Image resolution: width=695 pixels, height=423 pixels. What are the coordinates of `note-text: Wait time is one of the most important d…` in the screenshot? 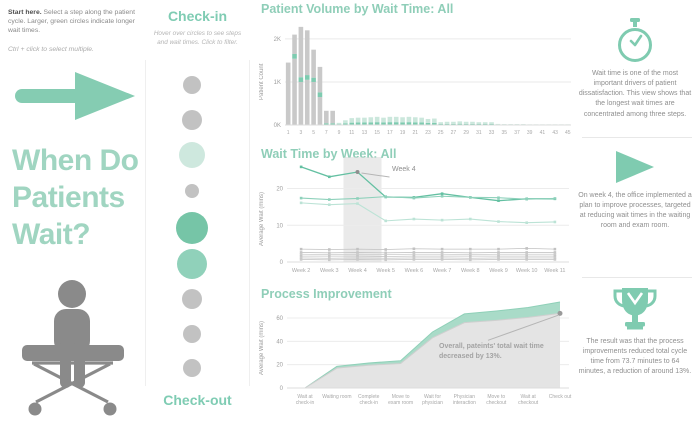 It's located at (635, 94).